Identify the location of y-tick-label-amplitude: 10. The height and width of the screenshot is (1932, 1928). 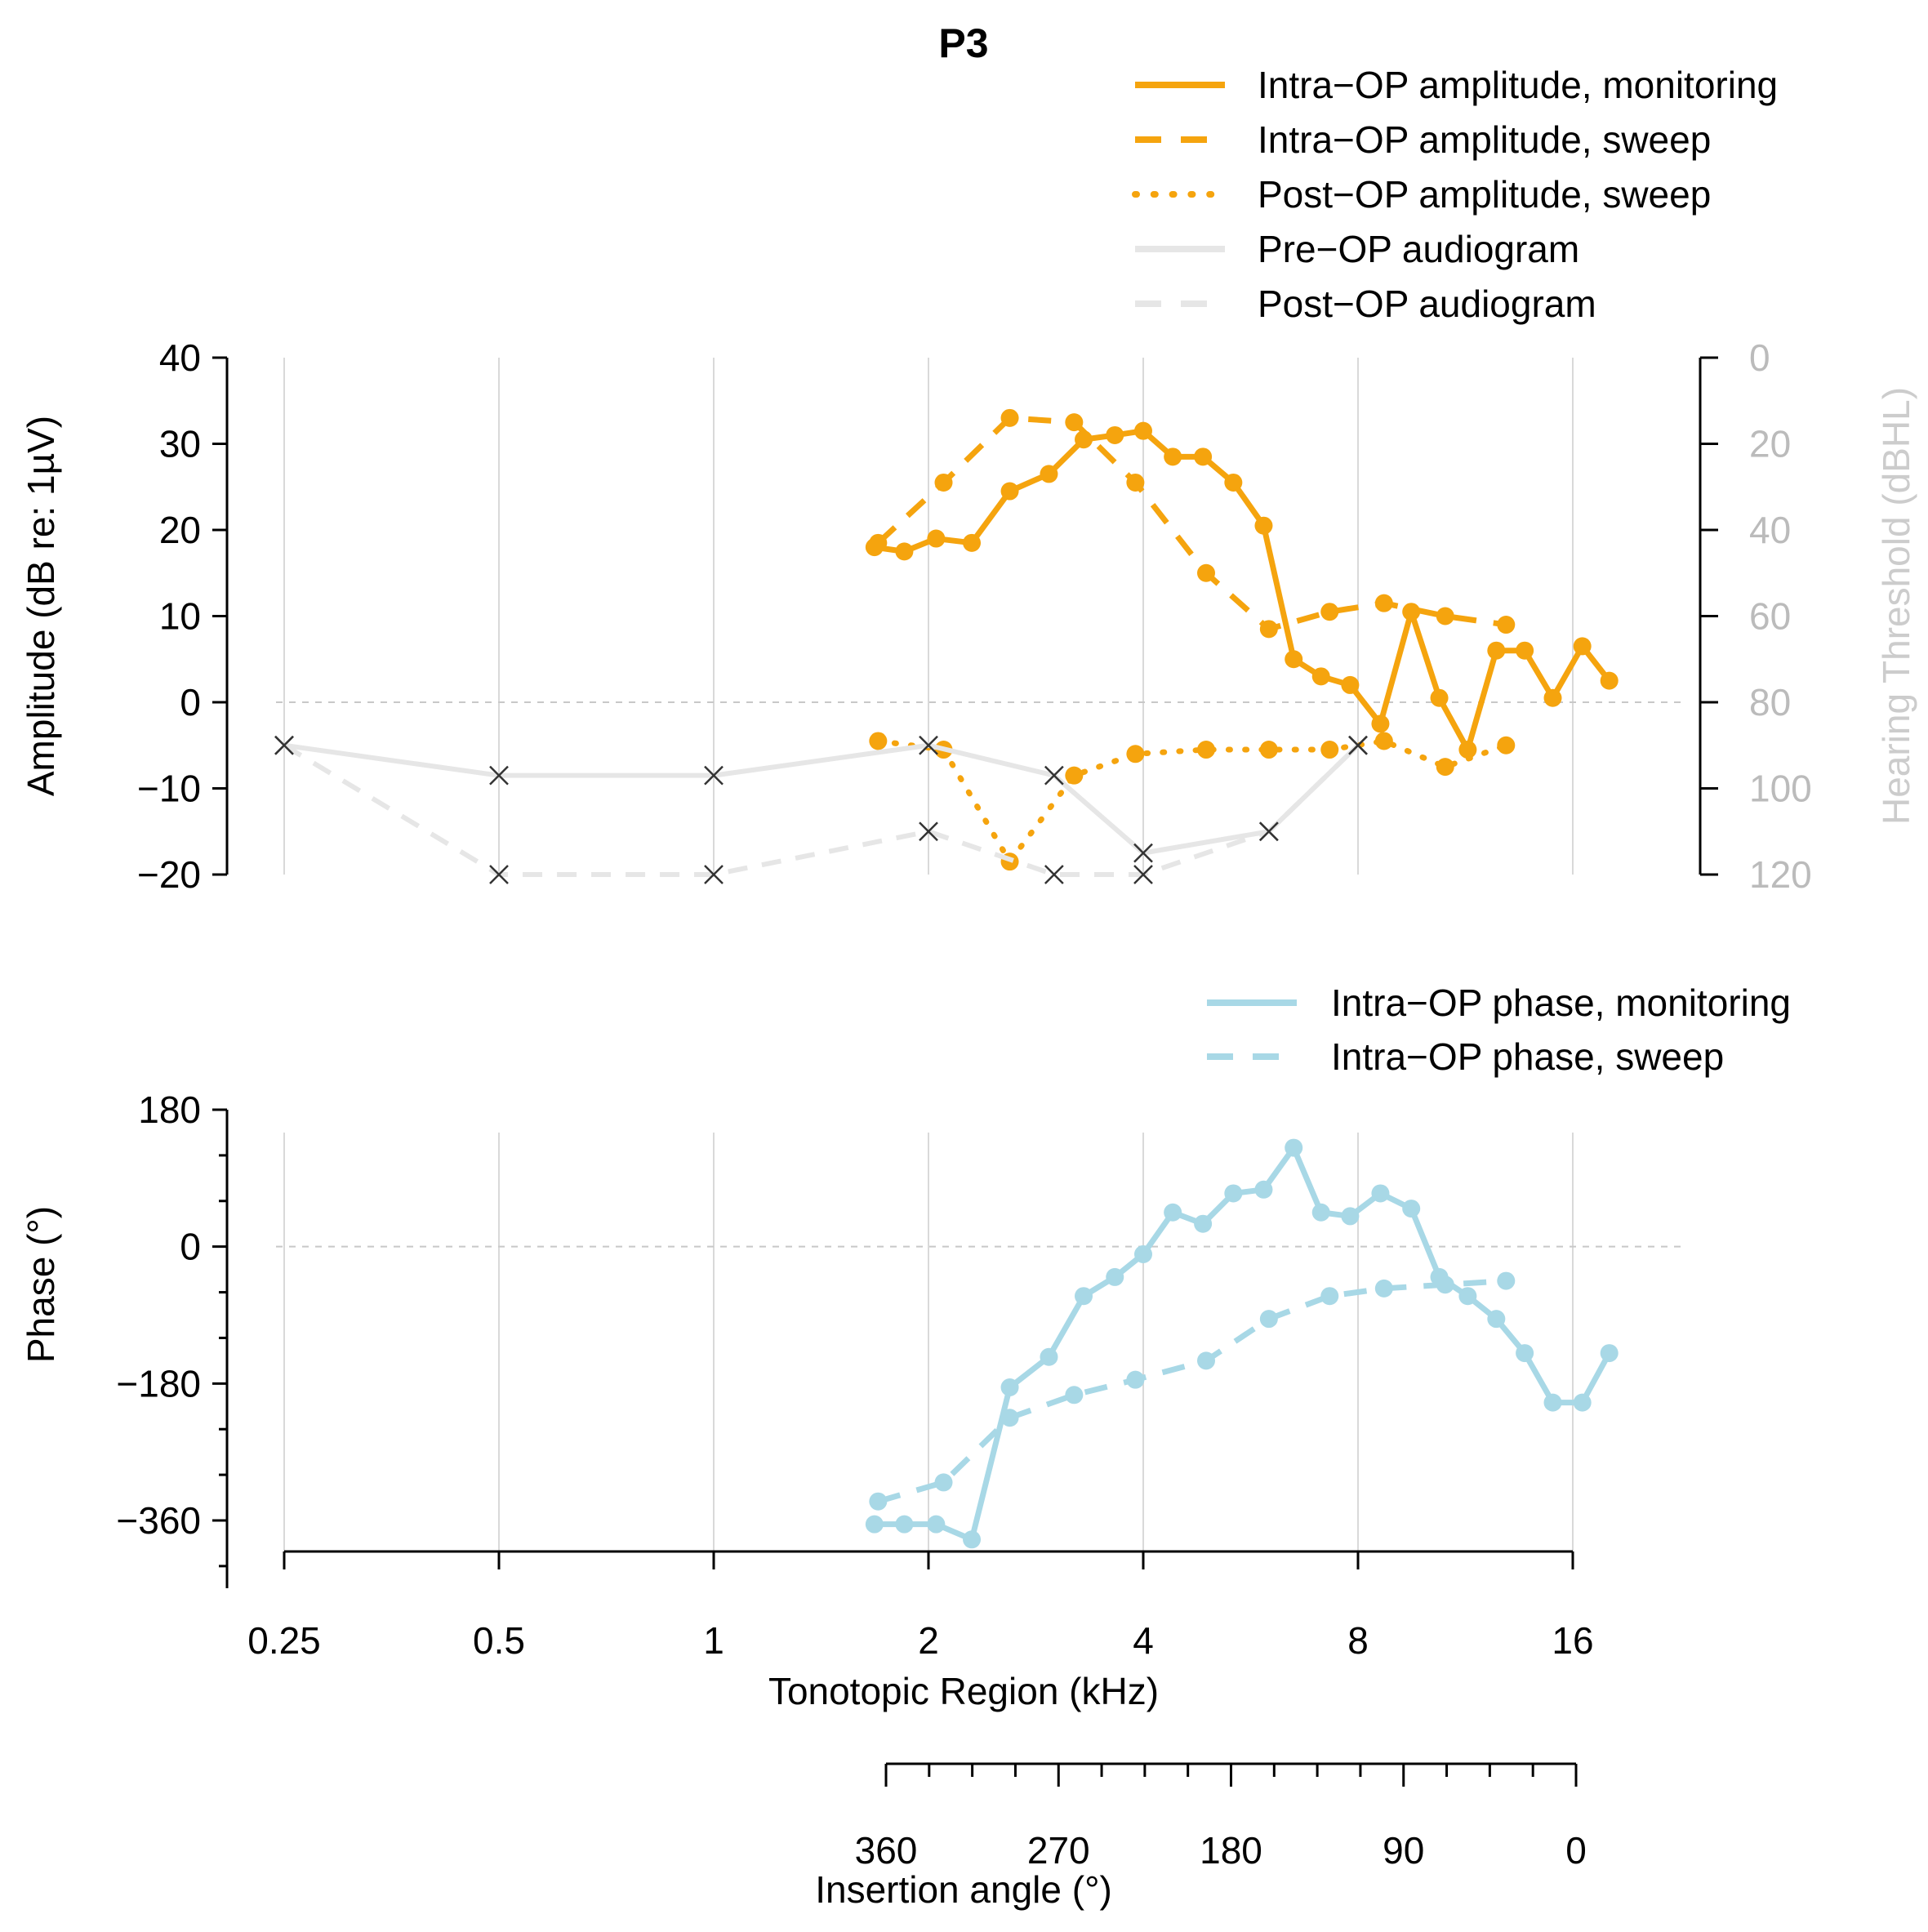
(180, 616).